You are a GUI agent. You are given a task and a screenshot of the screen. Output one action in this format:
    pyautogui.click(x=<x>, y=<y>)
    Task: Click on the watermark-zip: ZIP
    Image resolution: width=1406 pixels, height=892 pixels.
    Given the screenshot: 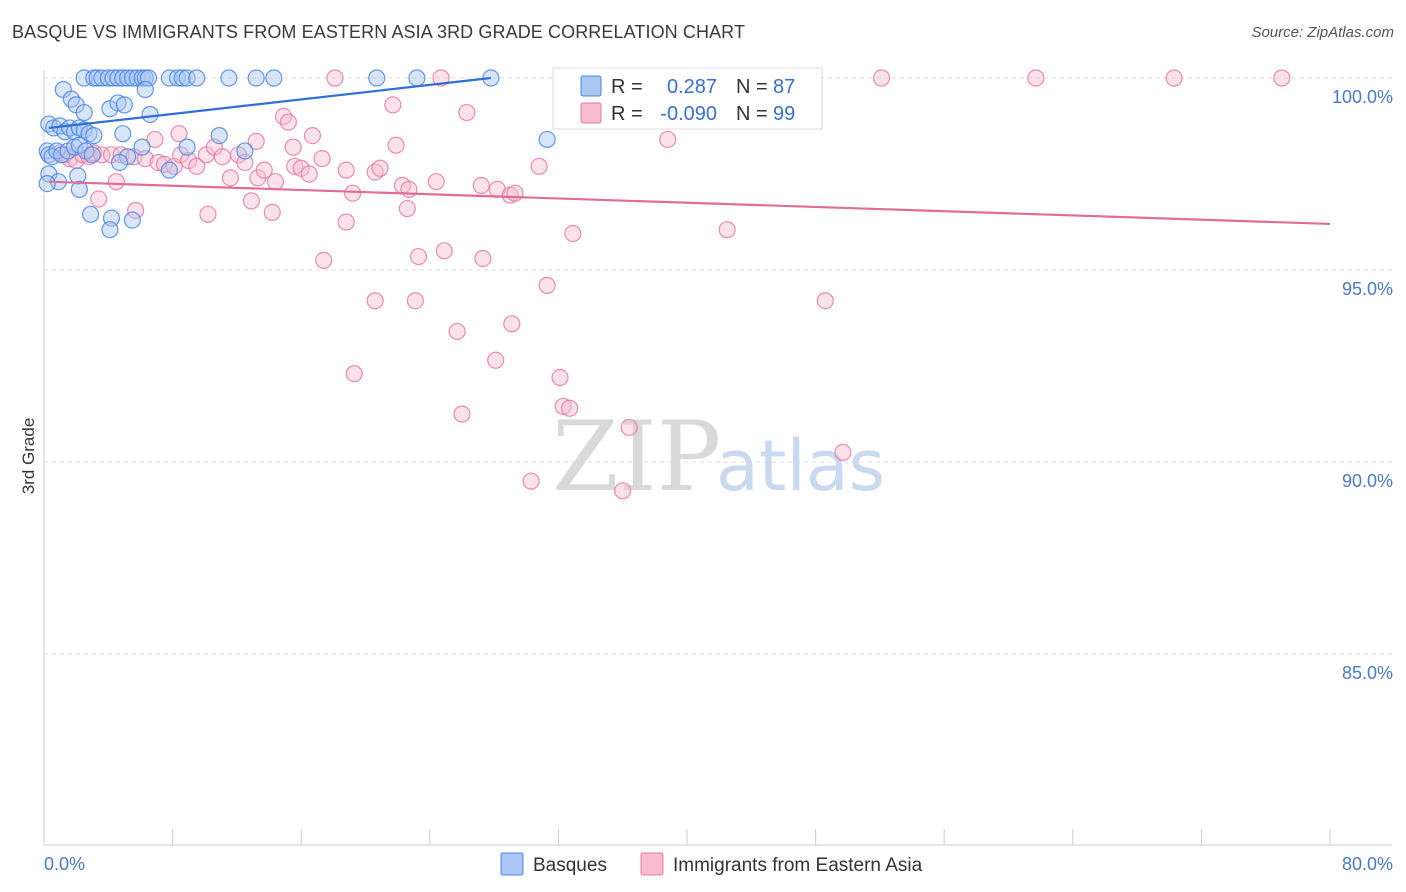 What is the action you would take?
    pyautogui.click(x=636, y=457)
    